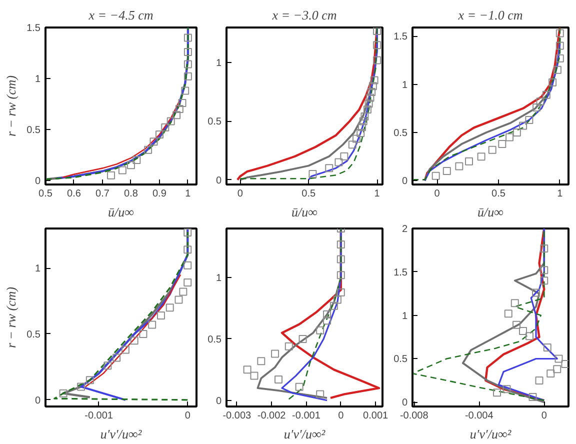 This screenshot has width=576, height=444. Describe the element at coordinates (376, 416) in the screenshot. I see `x-tick-label: 0.001` at that location.